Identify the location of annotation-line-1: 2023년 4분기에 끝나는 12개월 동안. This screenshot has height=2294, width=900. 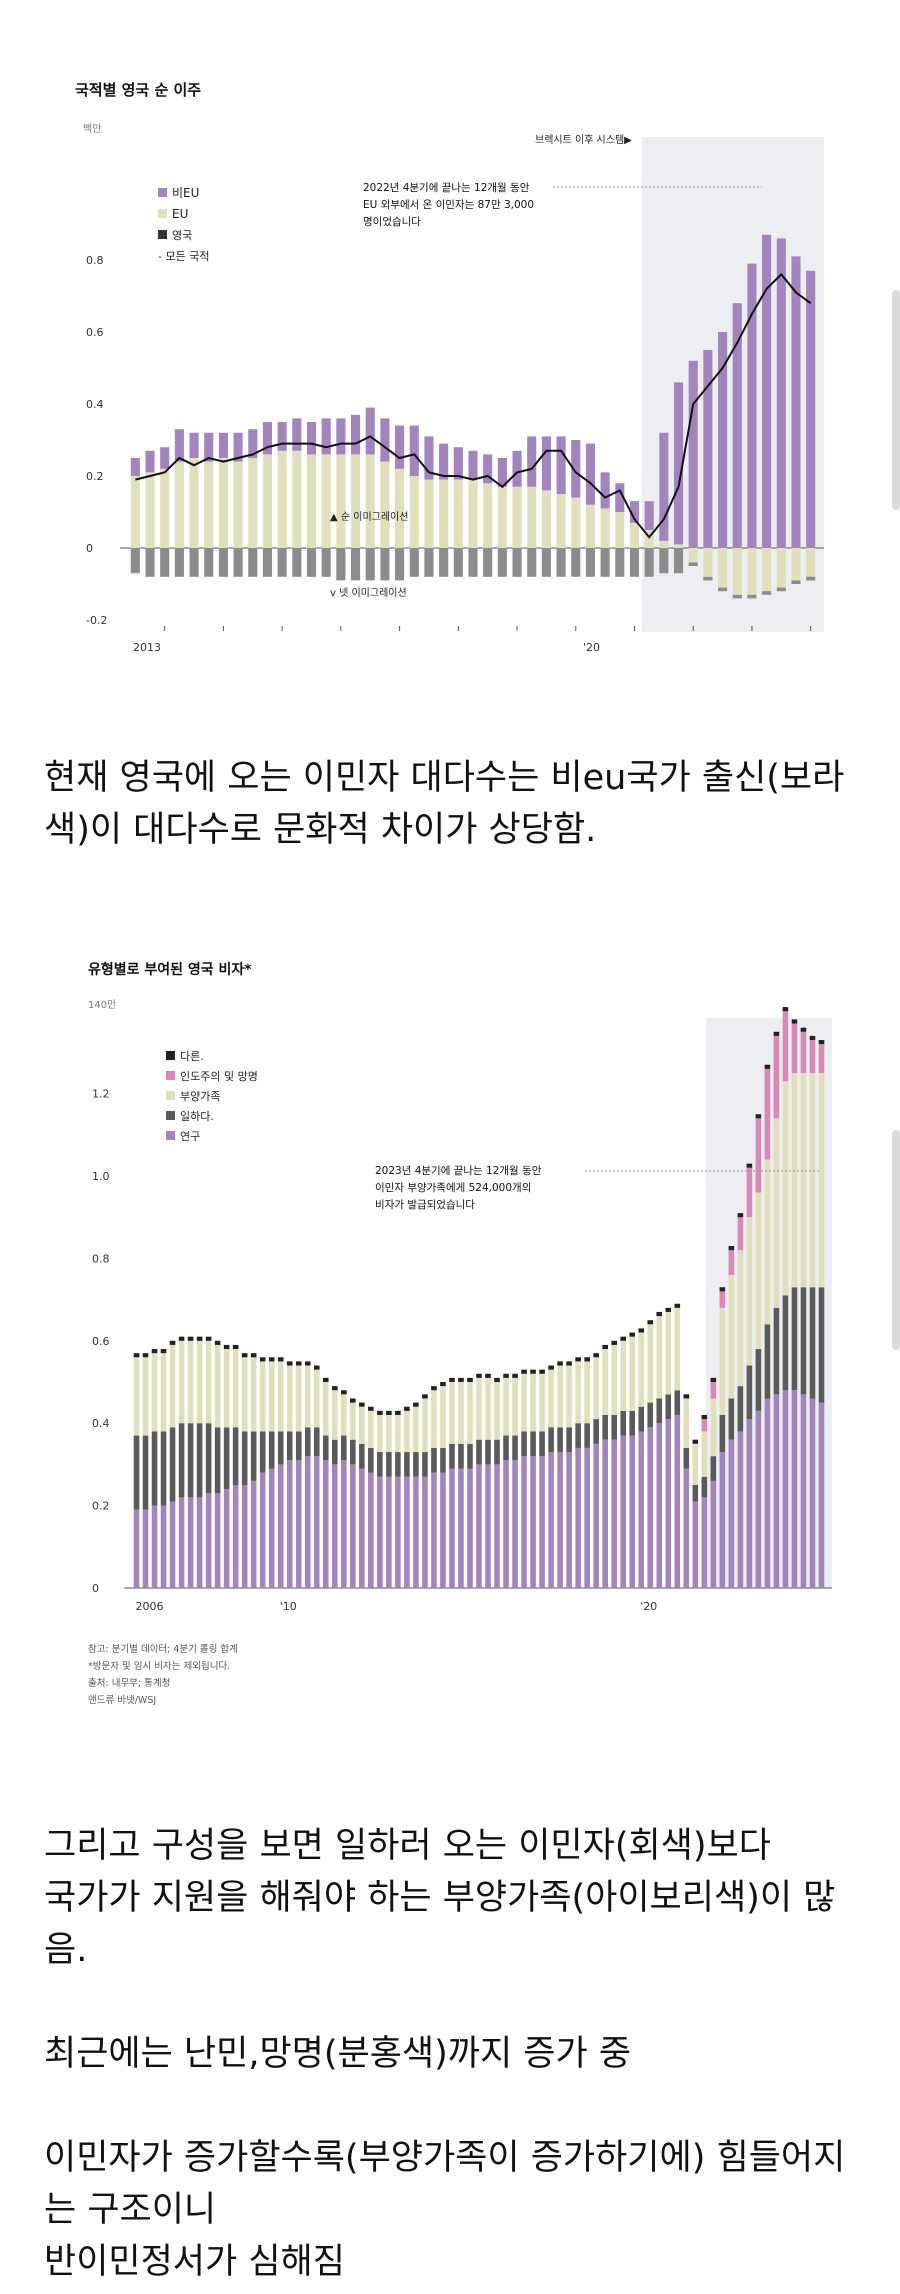
(458, 1171).